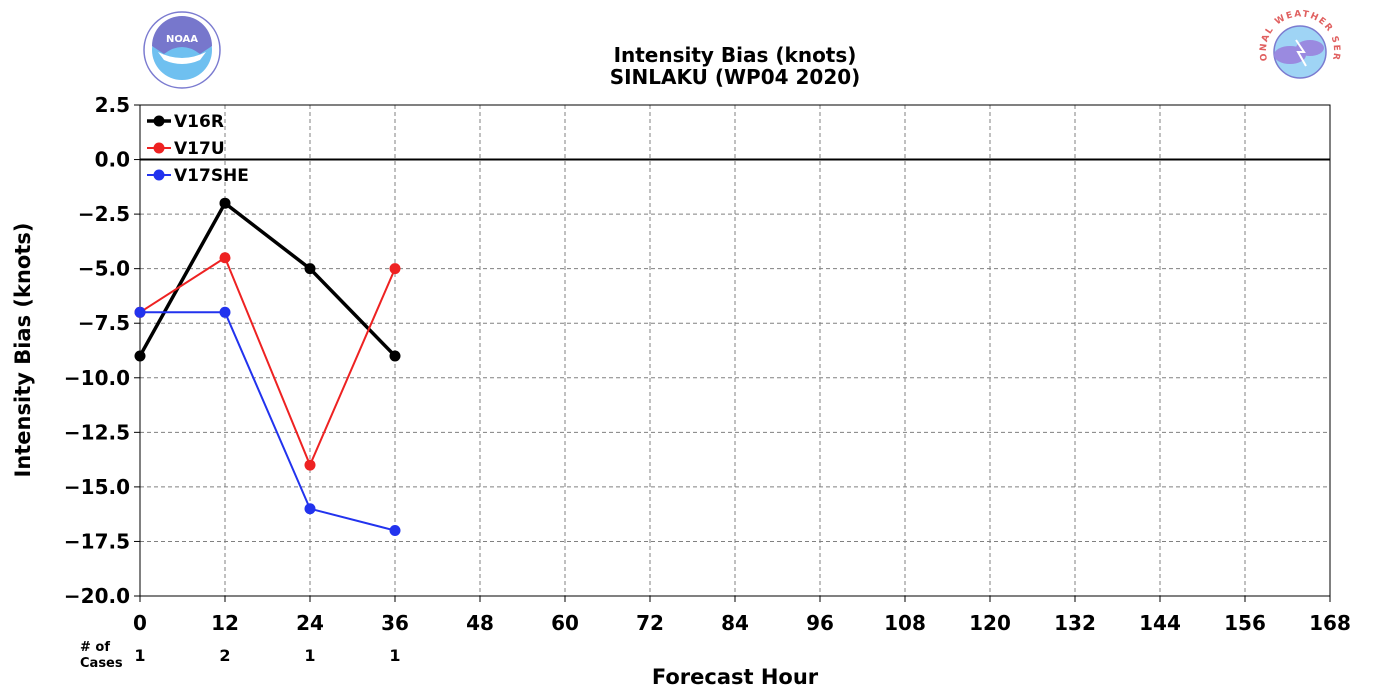 This screenshot has width=1400, height=700. Describe the element at coordinates (112, 105) in the screenshot. I see `y-tick-label: 2.5` at that location.